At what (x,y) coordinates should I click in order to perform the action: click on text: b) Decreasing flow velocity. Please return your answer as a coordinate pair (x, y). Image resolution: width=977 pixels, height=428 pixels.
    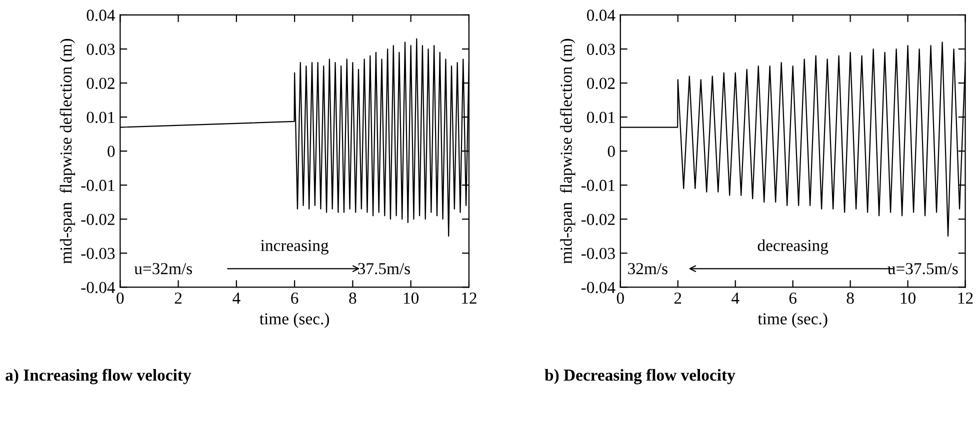
    Looking at the image, I should click on (640, 376).